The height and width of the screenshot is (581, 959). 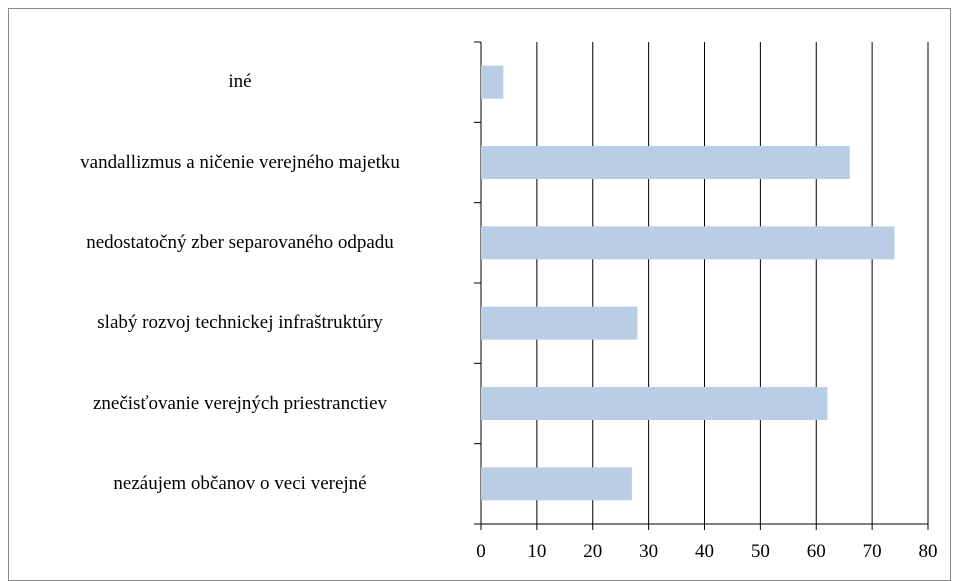 What do you see at coordinates (240, 162) in the screenshot?
I see `y-tick-label: vandallizmus a ničenie verejného majetku` at bounding box center [240, 162].